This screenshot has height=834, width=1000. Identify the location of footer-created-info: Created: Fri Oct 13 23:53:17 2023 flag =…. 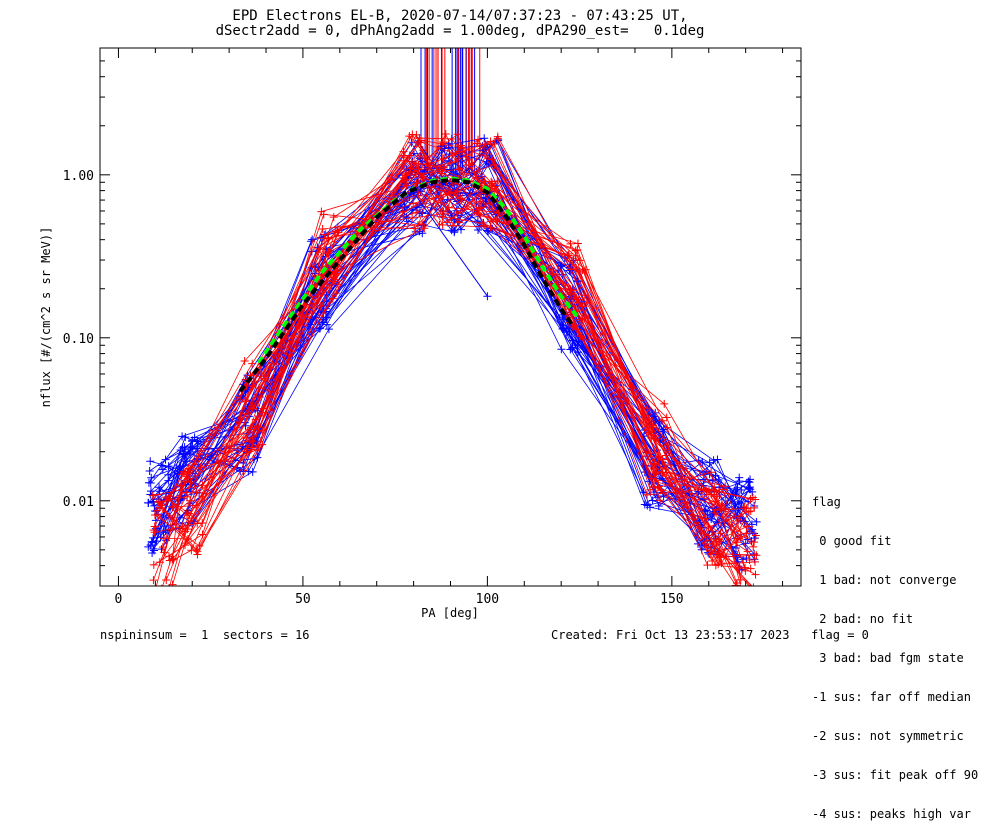
(710, 635).